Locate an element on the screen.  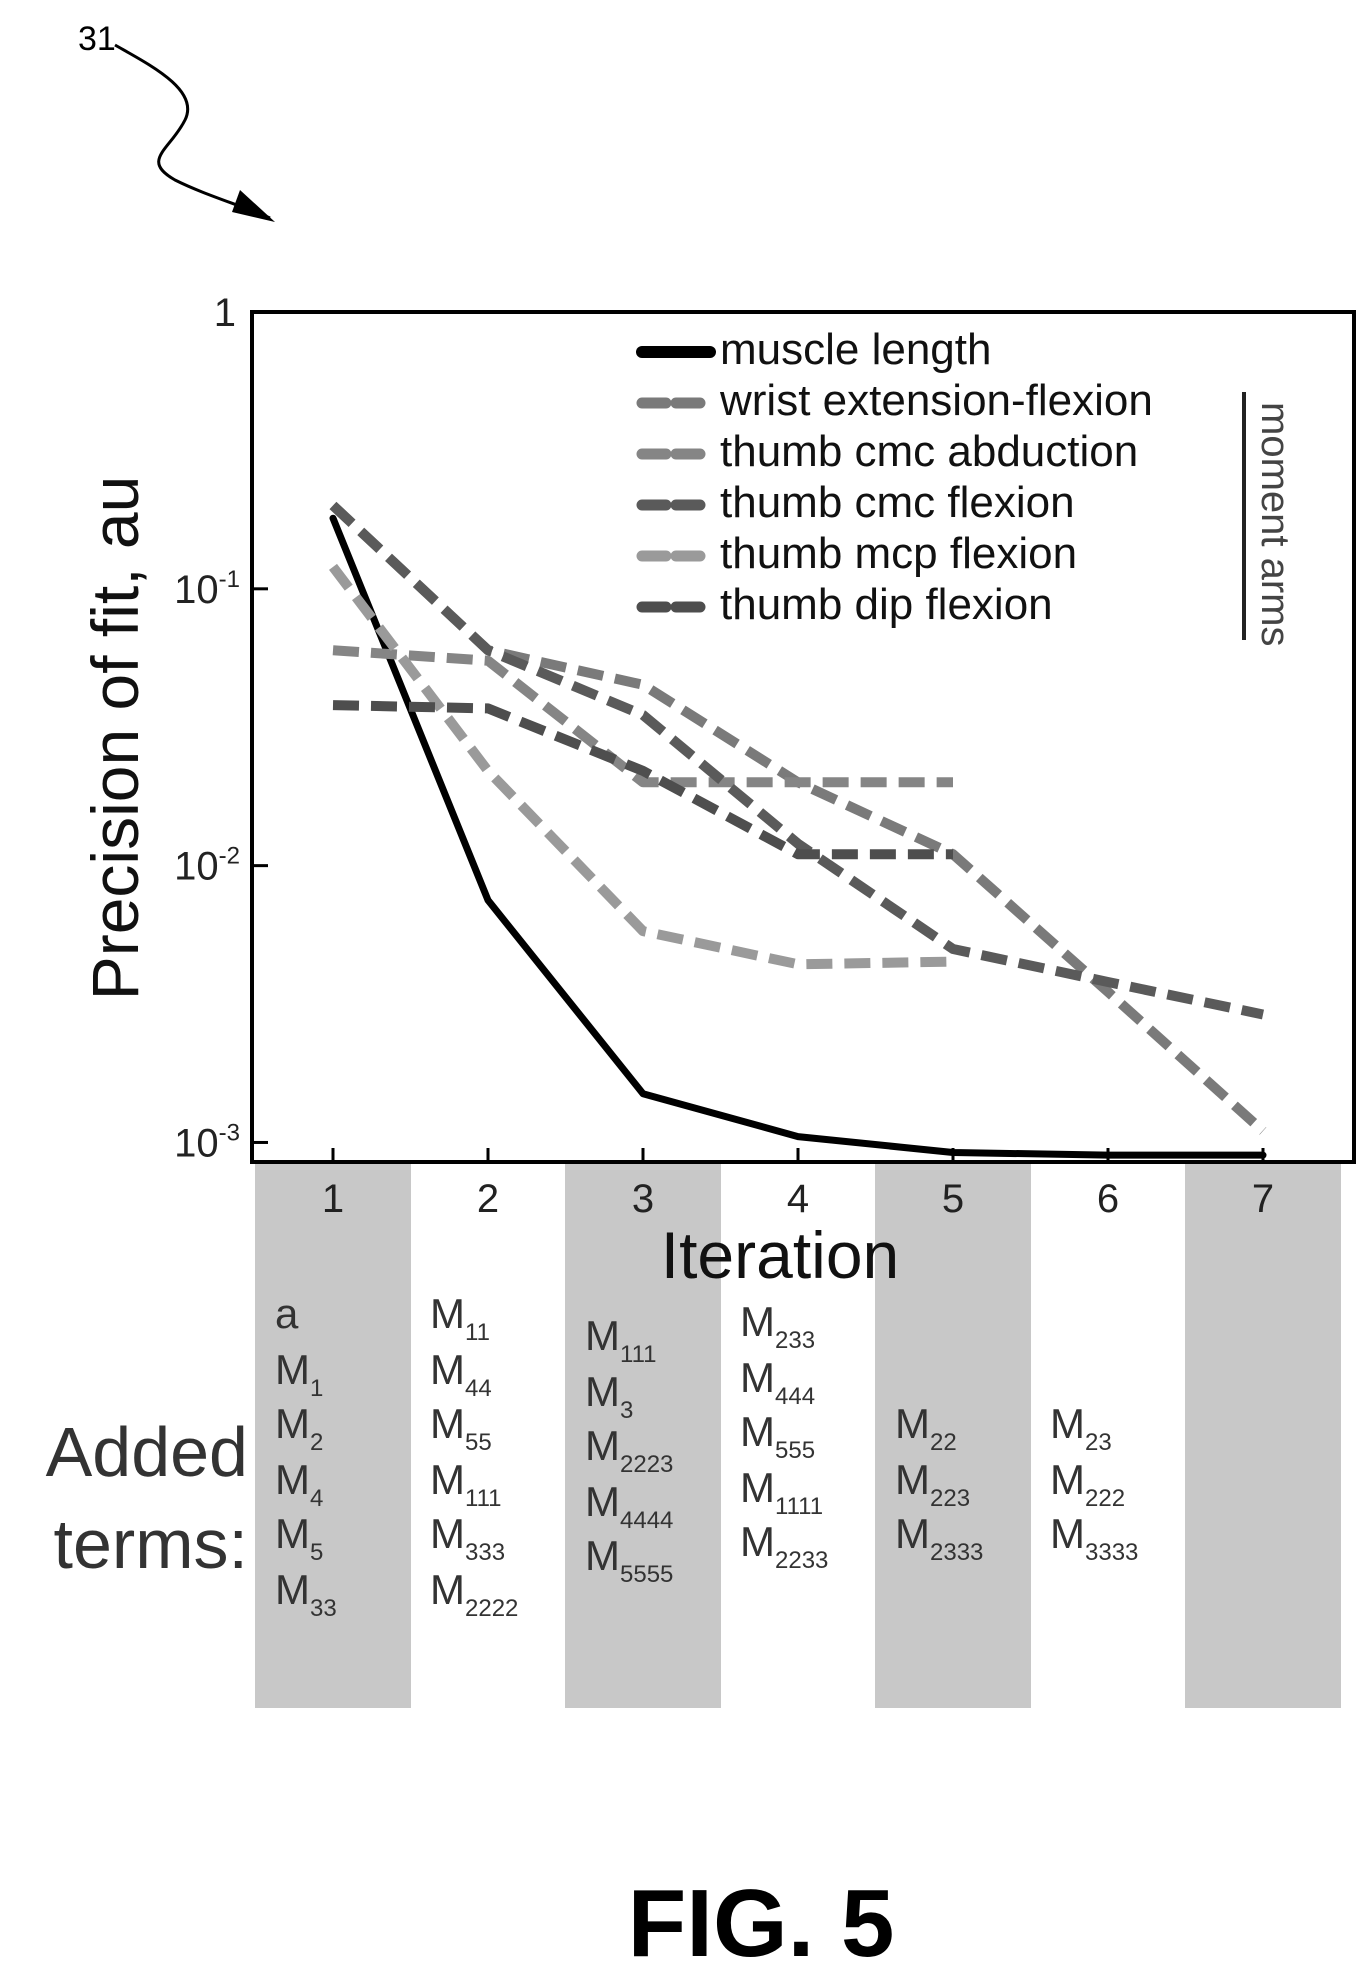
y-tick-label: 1 is located at coordinates (225, 313).